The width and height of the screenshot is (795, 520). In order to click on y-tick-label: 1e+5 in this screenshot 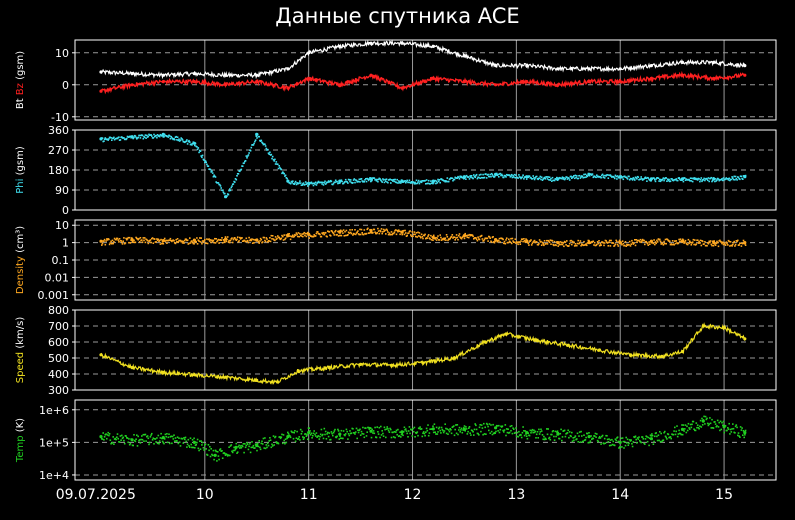, I will do `click(54, 442)`.